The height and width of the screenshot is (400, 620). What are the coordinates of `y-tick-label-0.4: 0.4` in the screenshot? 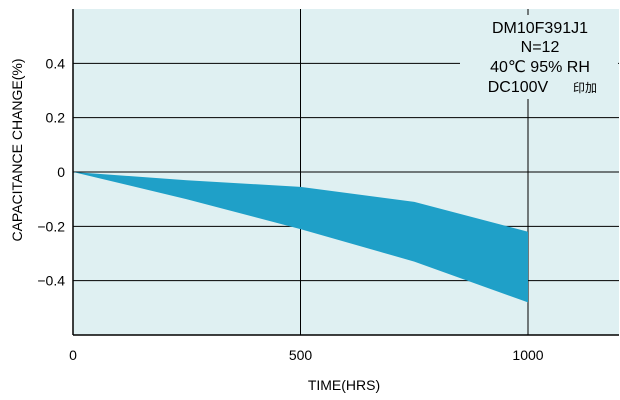 It's located at (56, 63).